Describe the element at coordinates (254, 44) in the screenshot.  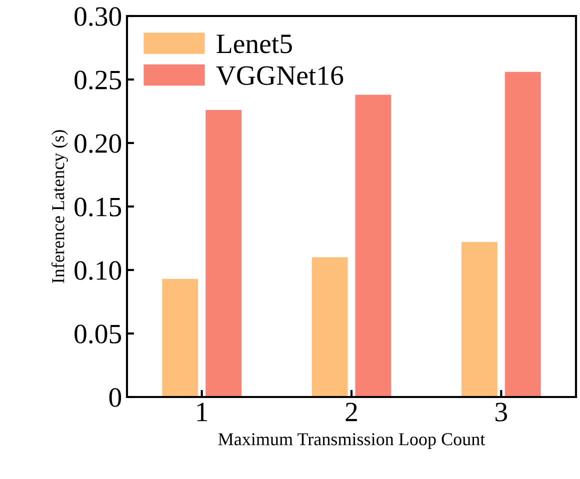
I see `legend-label: Lenet5` at that location.